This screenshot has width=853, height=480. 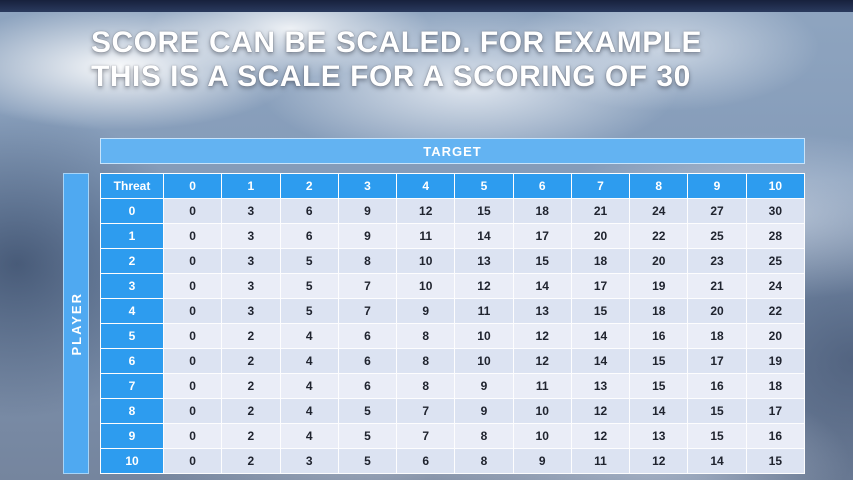 What do you see at coordinates (391, 76) in the screenshot?
I see `title-line-2: THIS IS A SCALE FOR A SCORING OF 30` at bounding box center [391, 76].